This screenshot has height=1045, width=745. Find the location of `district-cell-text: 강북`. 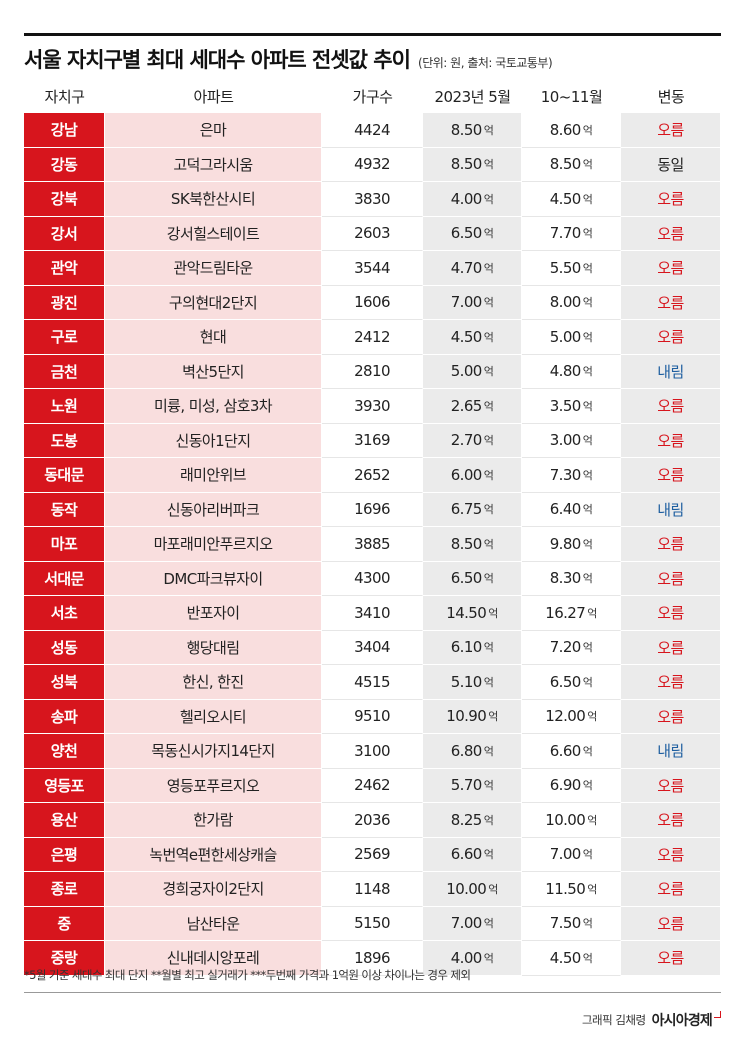

district-cell-text: 강북 is located at coordinates (64, 199).